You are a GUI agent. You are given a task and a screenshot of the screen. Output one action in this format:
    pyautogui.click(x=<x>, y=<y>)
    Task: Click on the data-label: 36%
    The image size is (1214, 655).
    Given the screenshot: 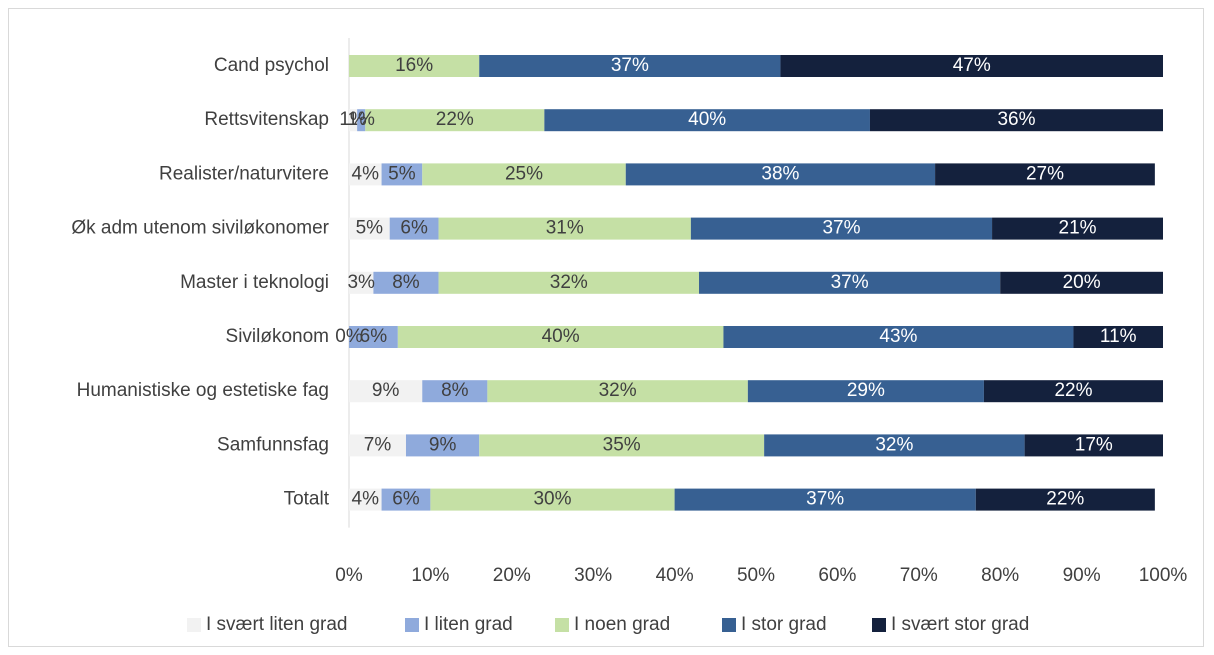 What is the action you would take?
    pyautogui.click(x=1016, y=119)
    